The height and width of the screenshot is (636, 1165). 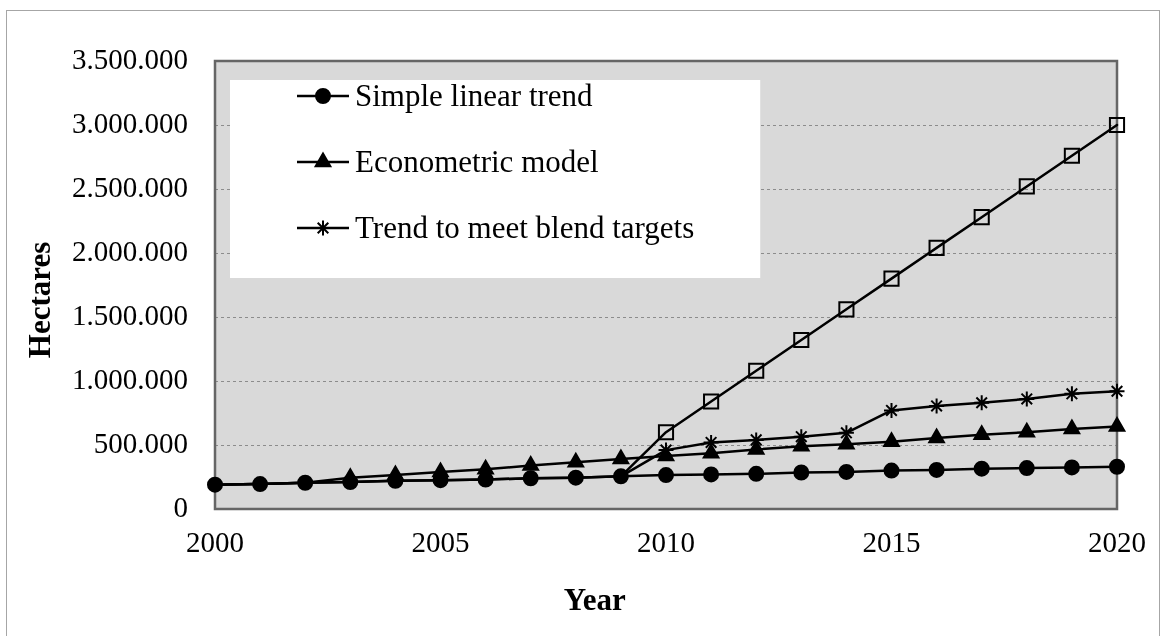 What do you see at coordinates (130, 122) in the screenshot?
I see `y-tick-label: 3.000.000` at bounding box center [130, 122].